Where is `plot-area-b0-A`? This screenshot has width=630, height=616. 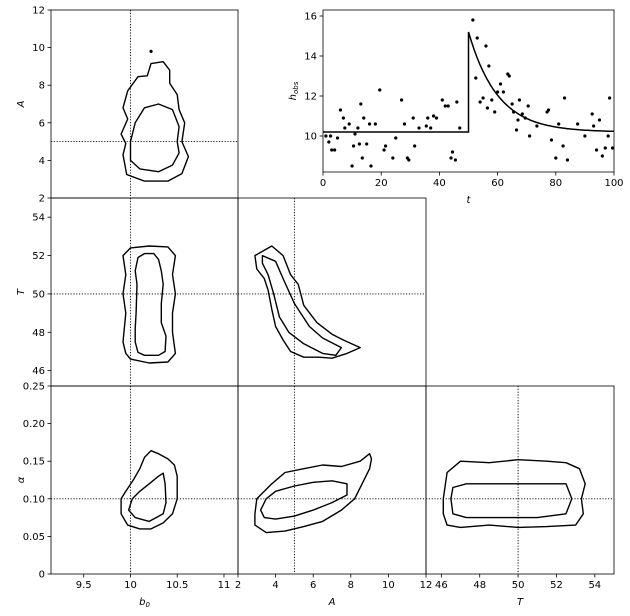
plot-area-b0-A is located at coordinates (144, 104).